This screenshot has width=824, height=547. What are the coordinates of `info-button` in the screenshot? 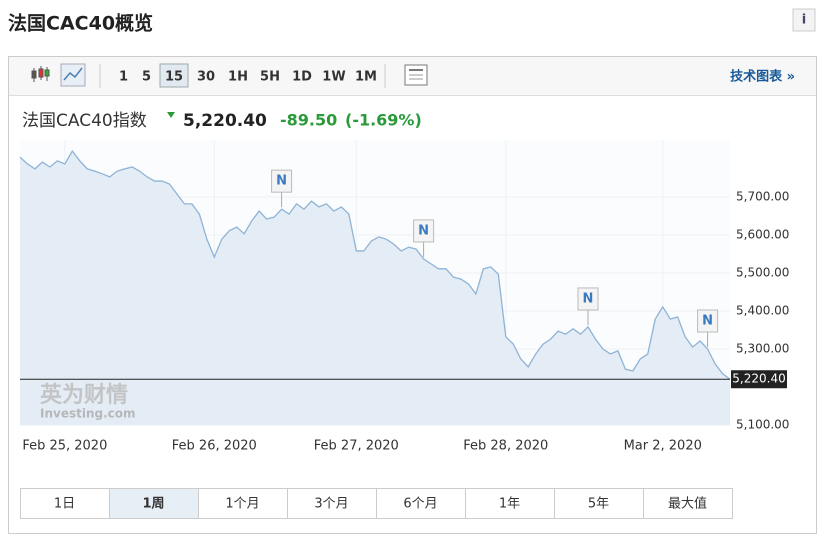 It's located at (804, 20).